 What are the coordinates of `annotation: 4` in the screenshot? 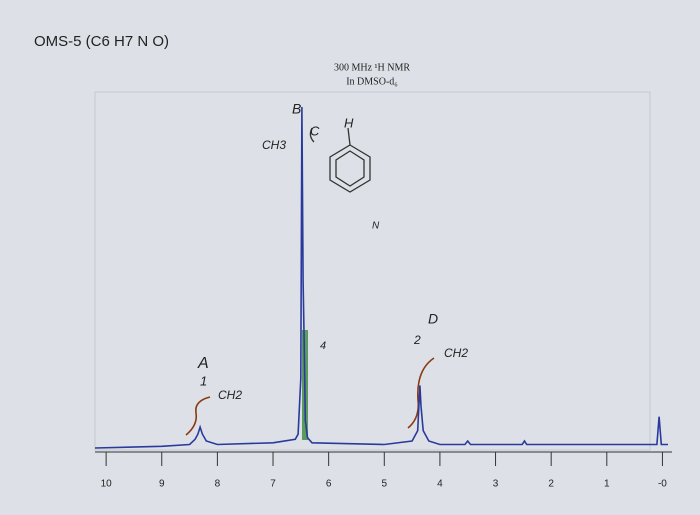 It's located at (323, 346).